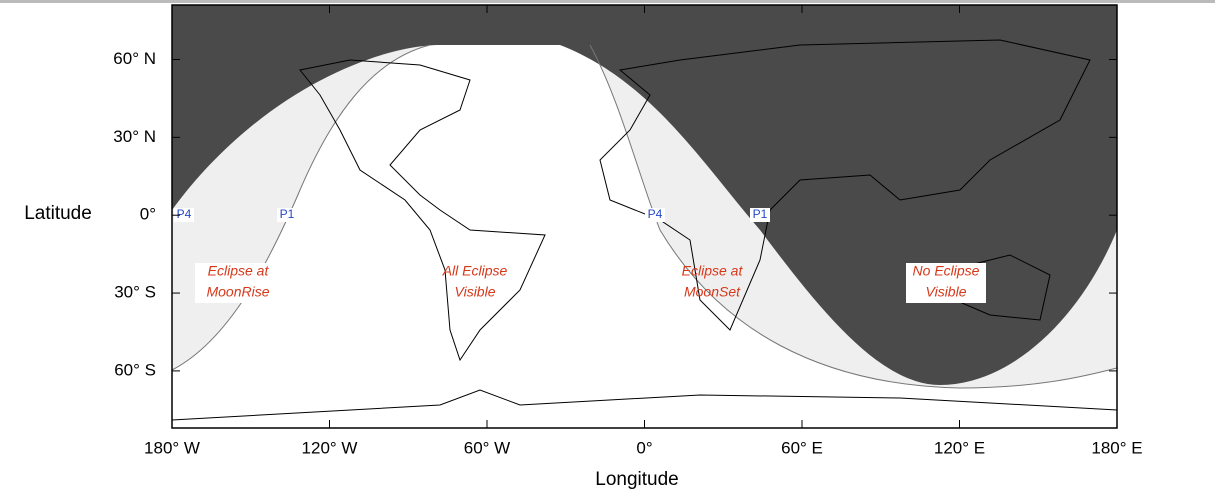 The image size is (1215, 500). Describe the element at coordinates (487, 447) in the screenshot. I see `x-tick-label: 60° W` at that location.